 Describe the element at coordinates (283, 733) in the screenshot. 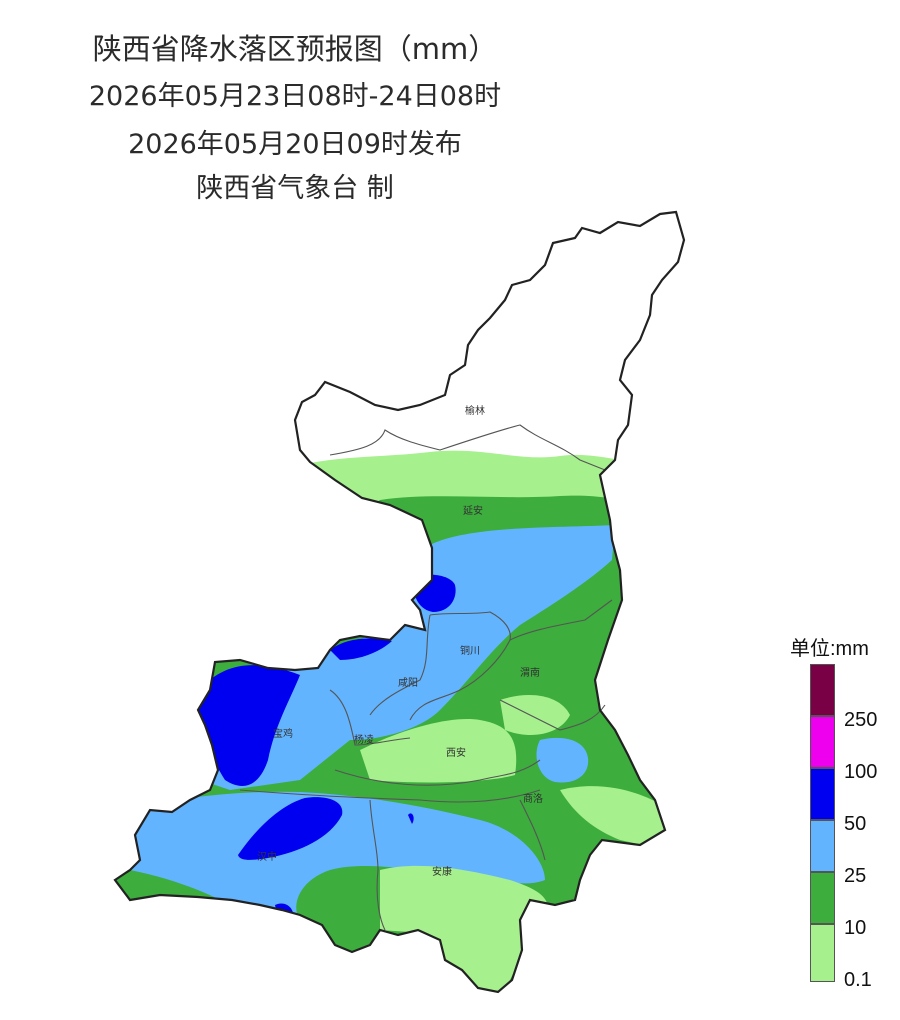

I see `city-label-baoji: 宝鸡` at that location.